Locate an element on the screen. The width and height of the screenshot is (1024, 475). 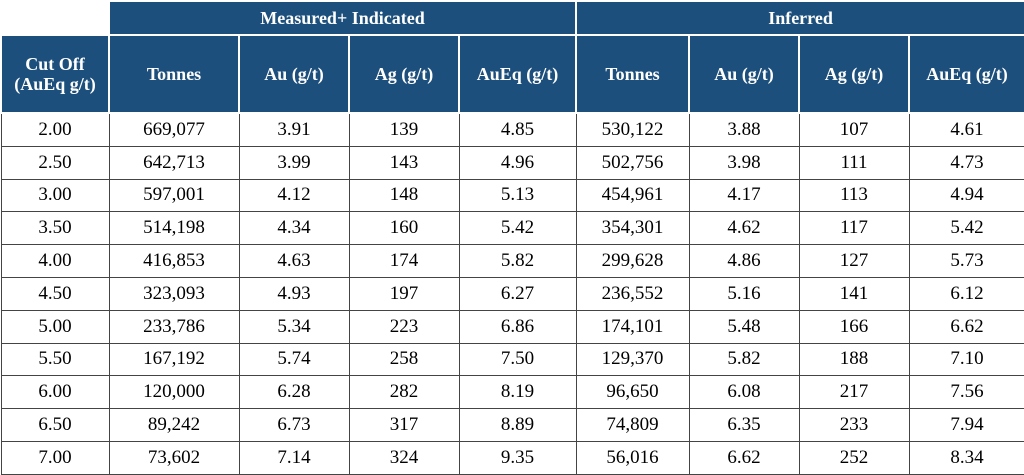
data-cell: 233,786 is located at coordinates (174, 326).